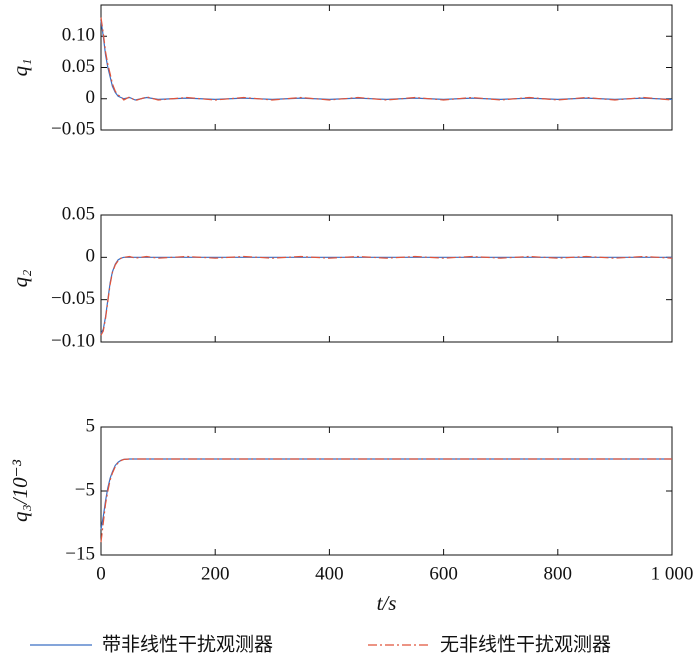  What do you see at coordinates (73, 340) in the screenshot?
I see `y-tick-label: −0.10` at bounding box center [73, 340].